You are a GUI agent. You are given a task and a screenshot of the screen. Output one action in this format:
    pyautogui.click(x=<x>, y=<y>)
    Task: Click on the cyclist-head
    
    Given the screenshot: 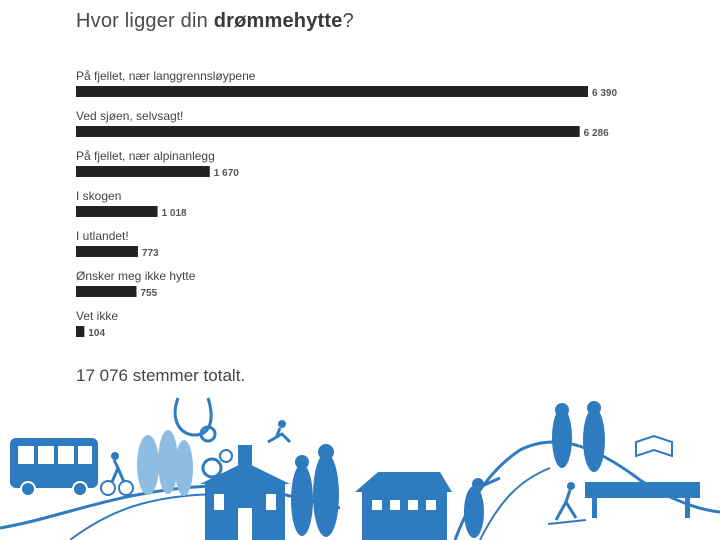 What is the action you would take?
    pyautogui.click(x=115, y=456)
    